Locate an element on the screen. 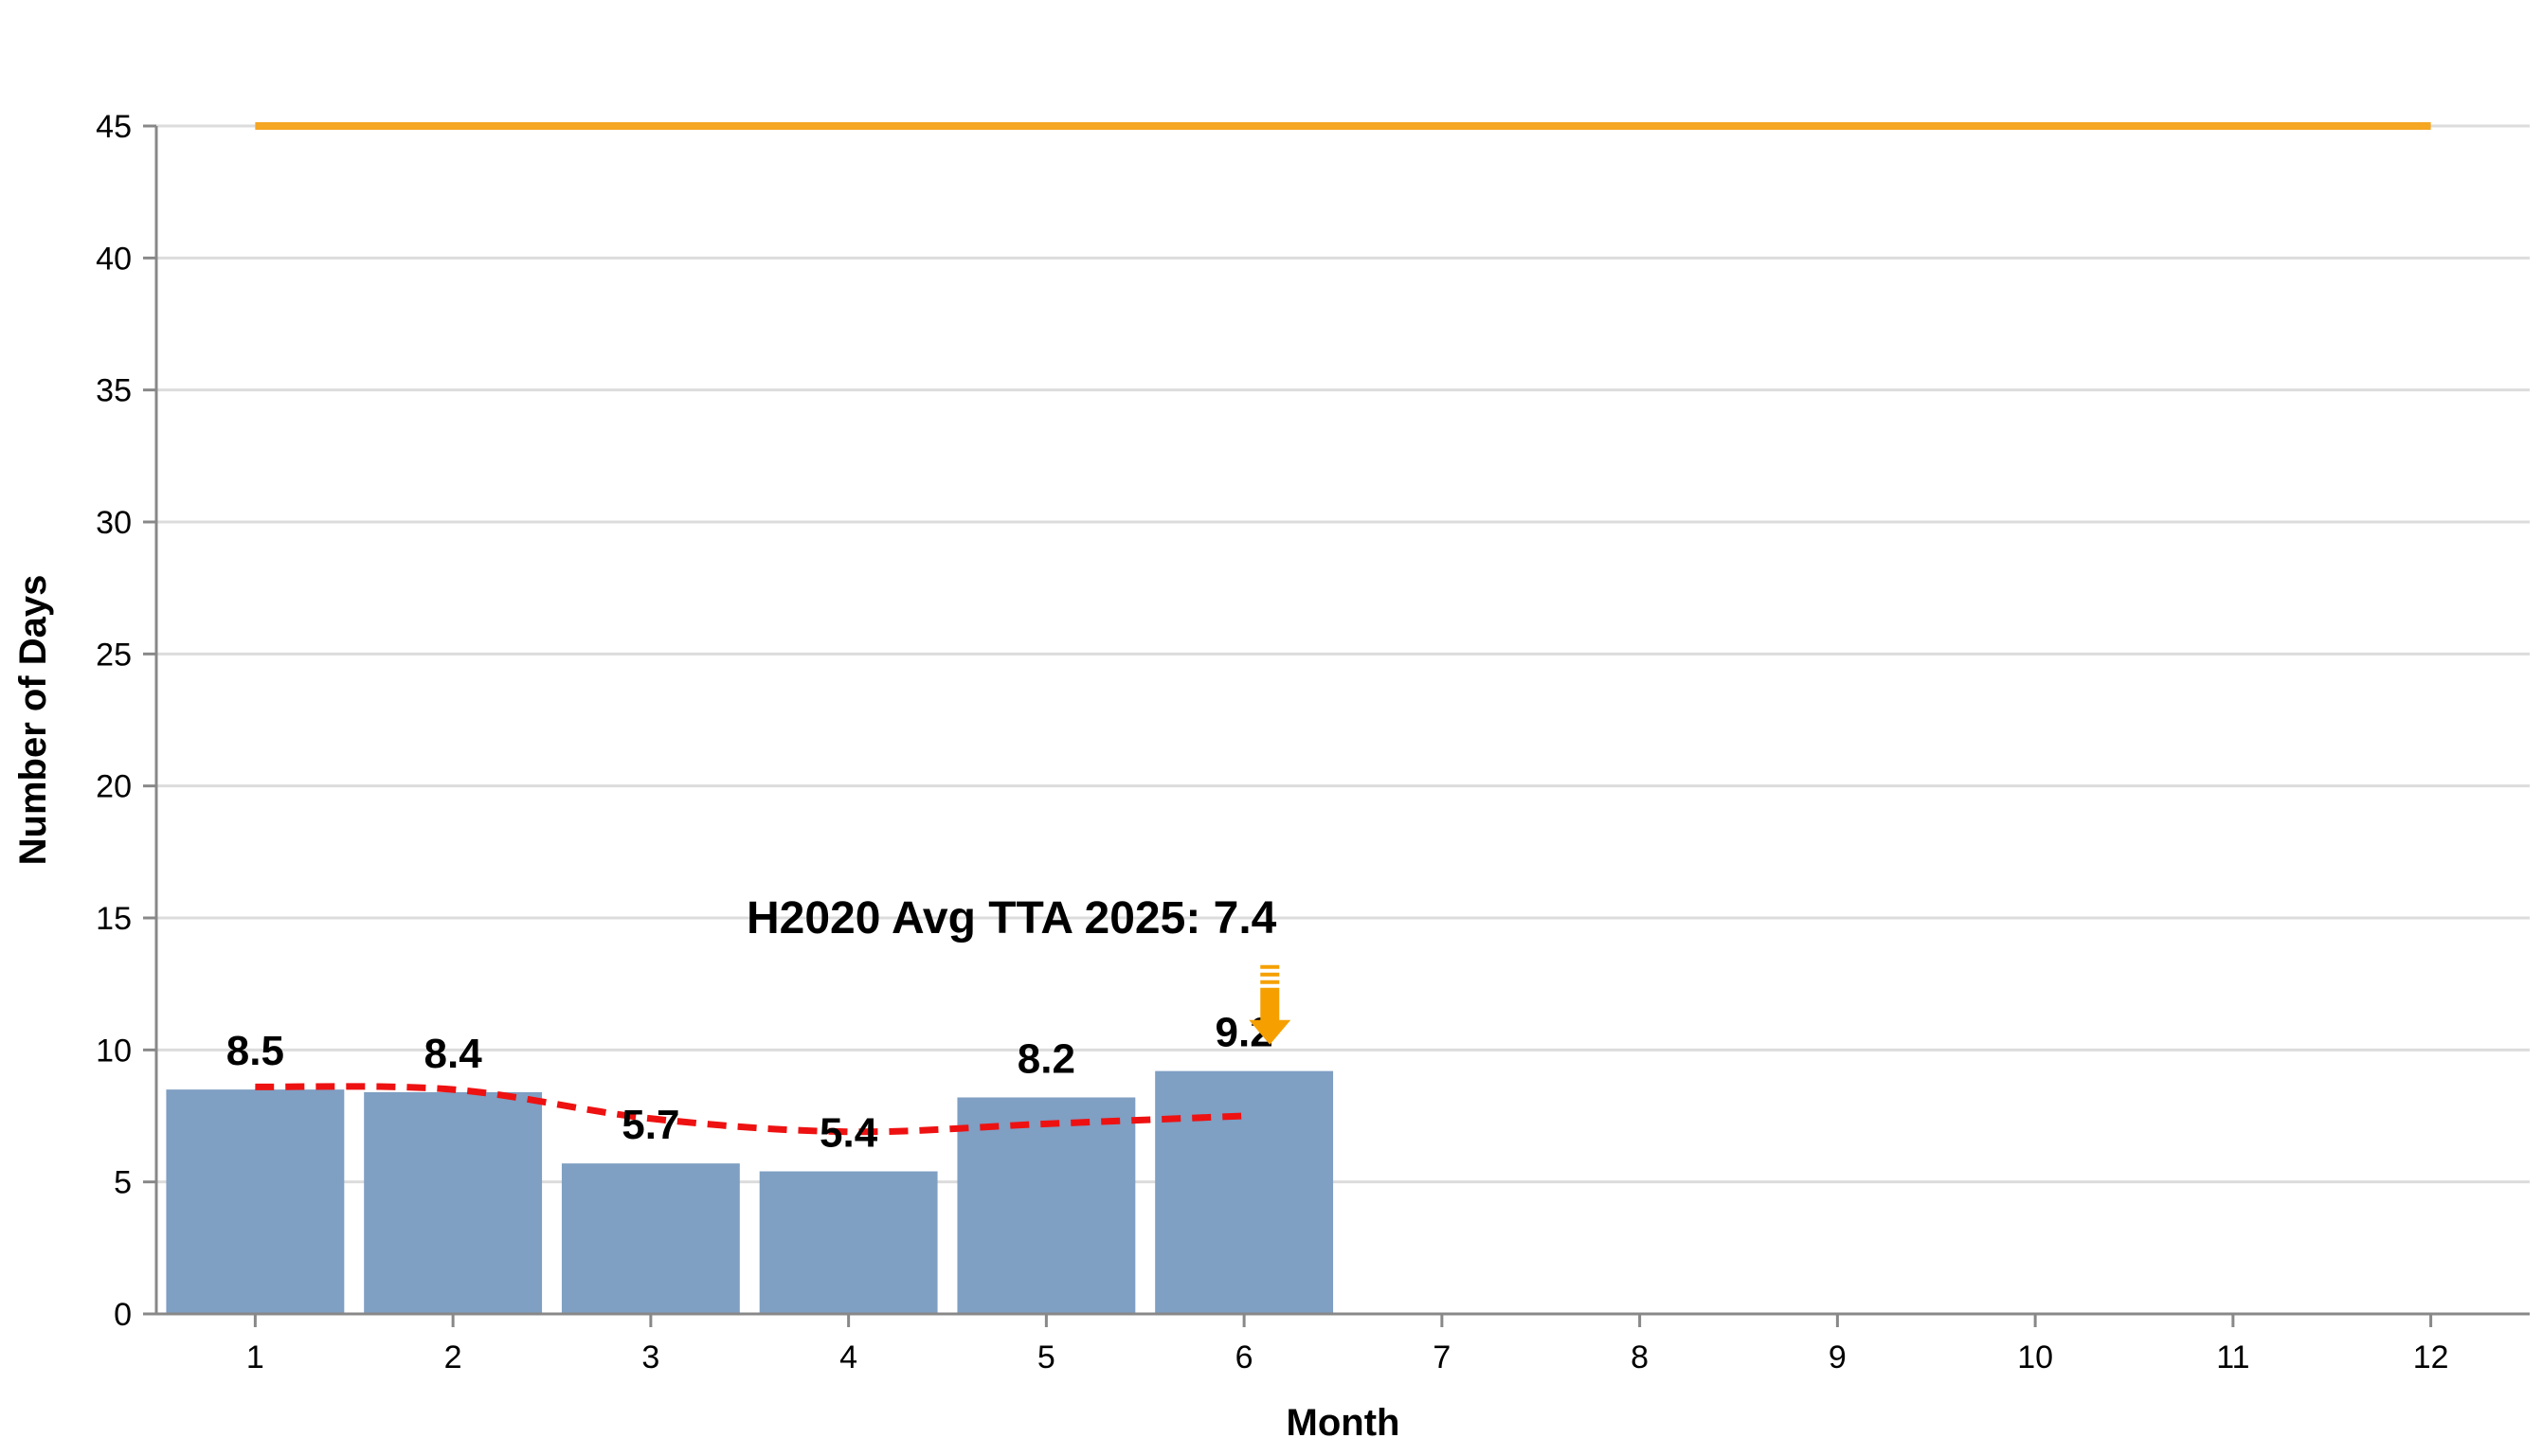 Image resolution: width=2542 pixels, height=1456 pixels. x-tick-label: 9 is located at coordinates (1838, 1357).